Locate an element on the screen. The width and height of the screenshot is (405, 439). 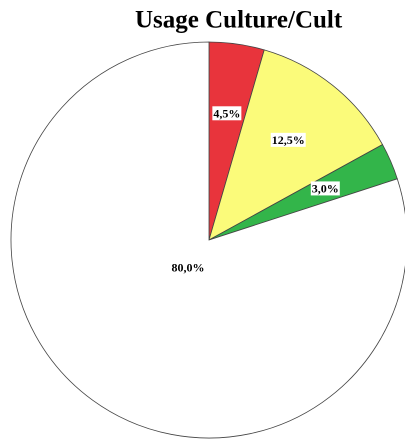
data-label-group: 12,5% is located at coordinates (288, 139).